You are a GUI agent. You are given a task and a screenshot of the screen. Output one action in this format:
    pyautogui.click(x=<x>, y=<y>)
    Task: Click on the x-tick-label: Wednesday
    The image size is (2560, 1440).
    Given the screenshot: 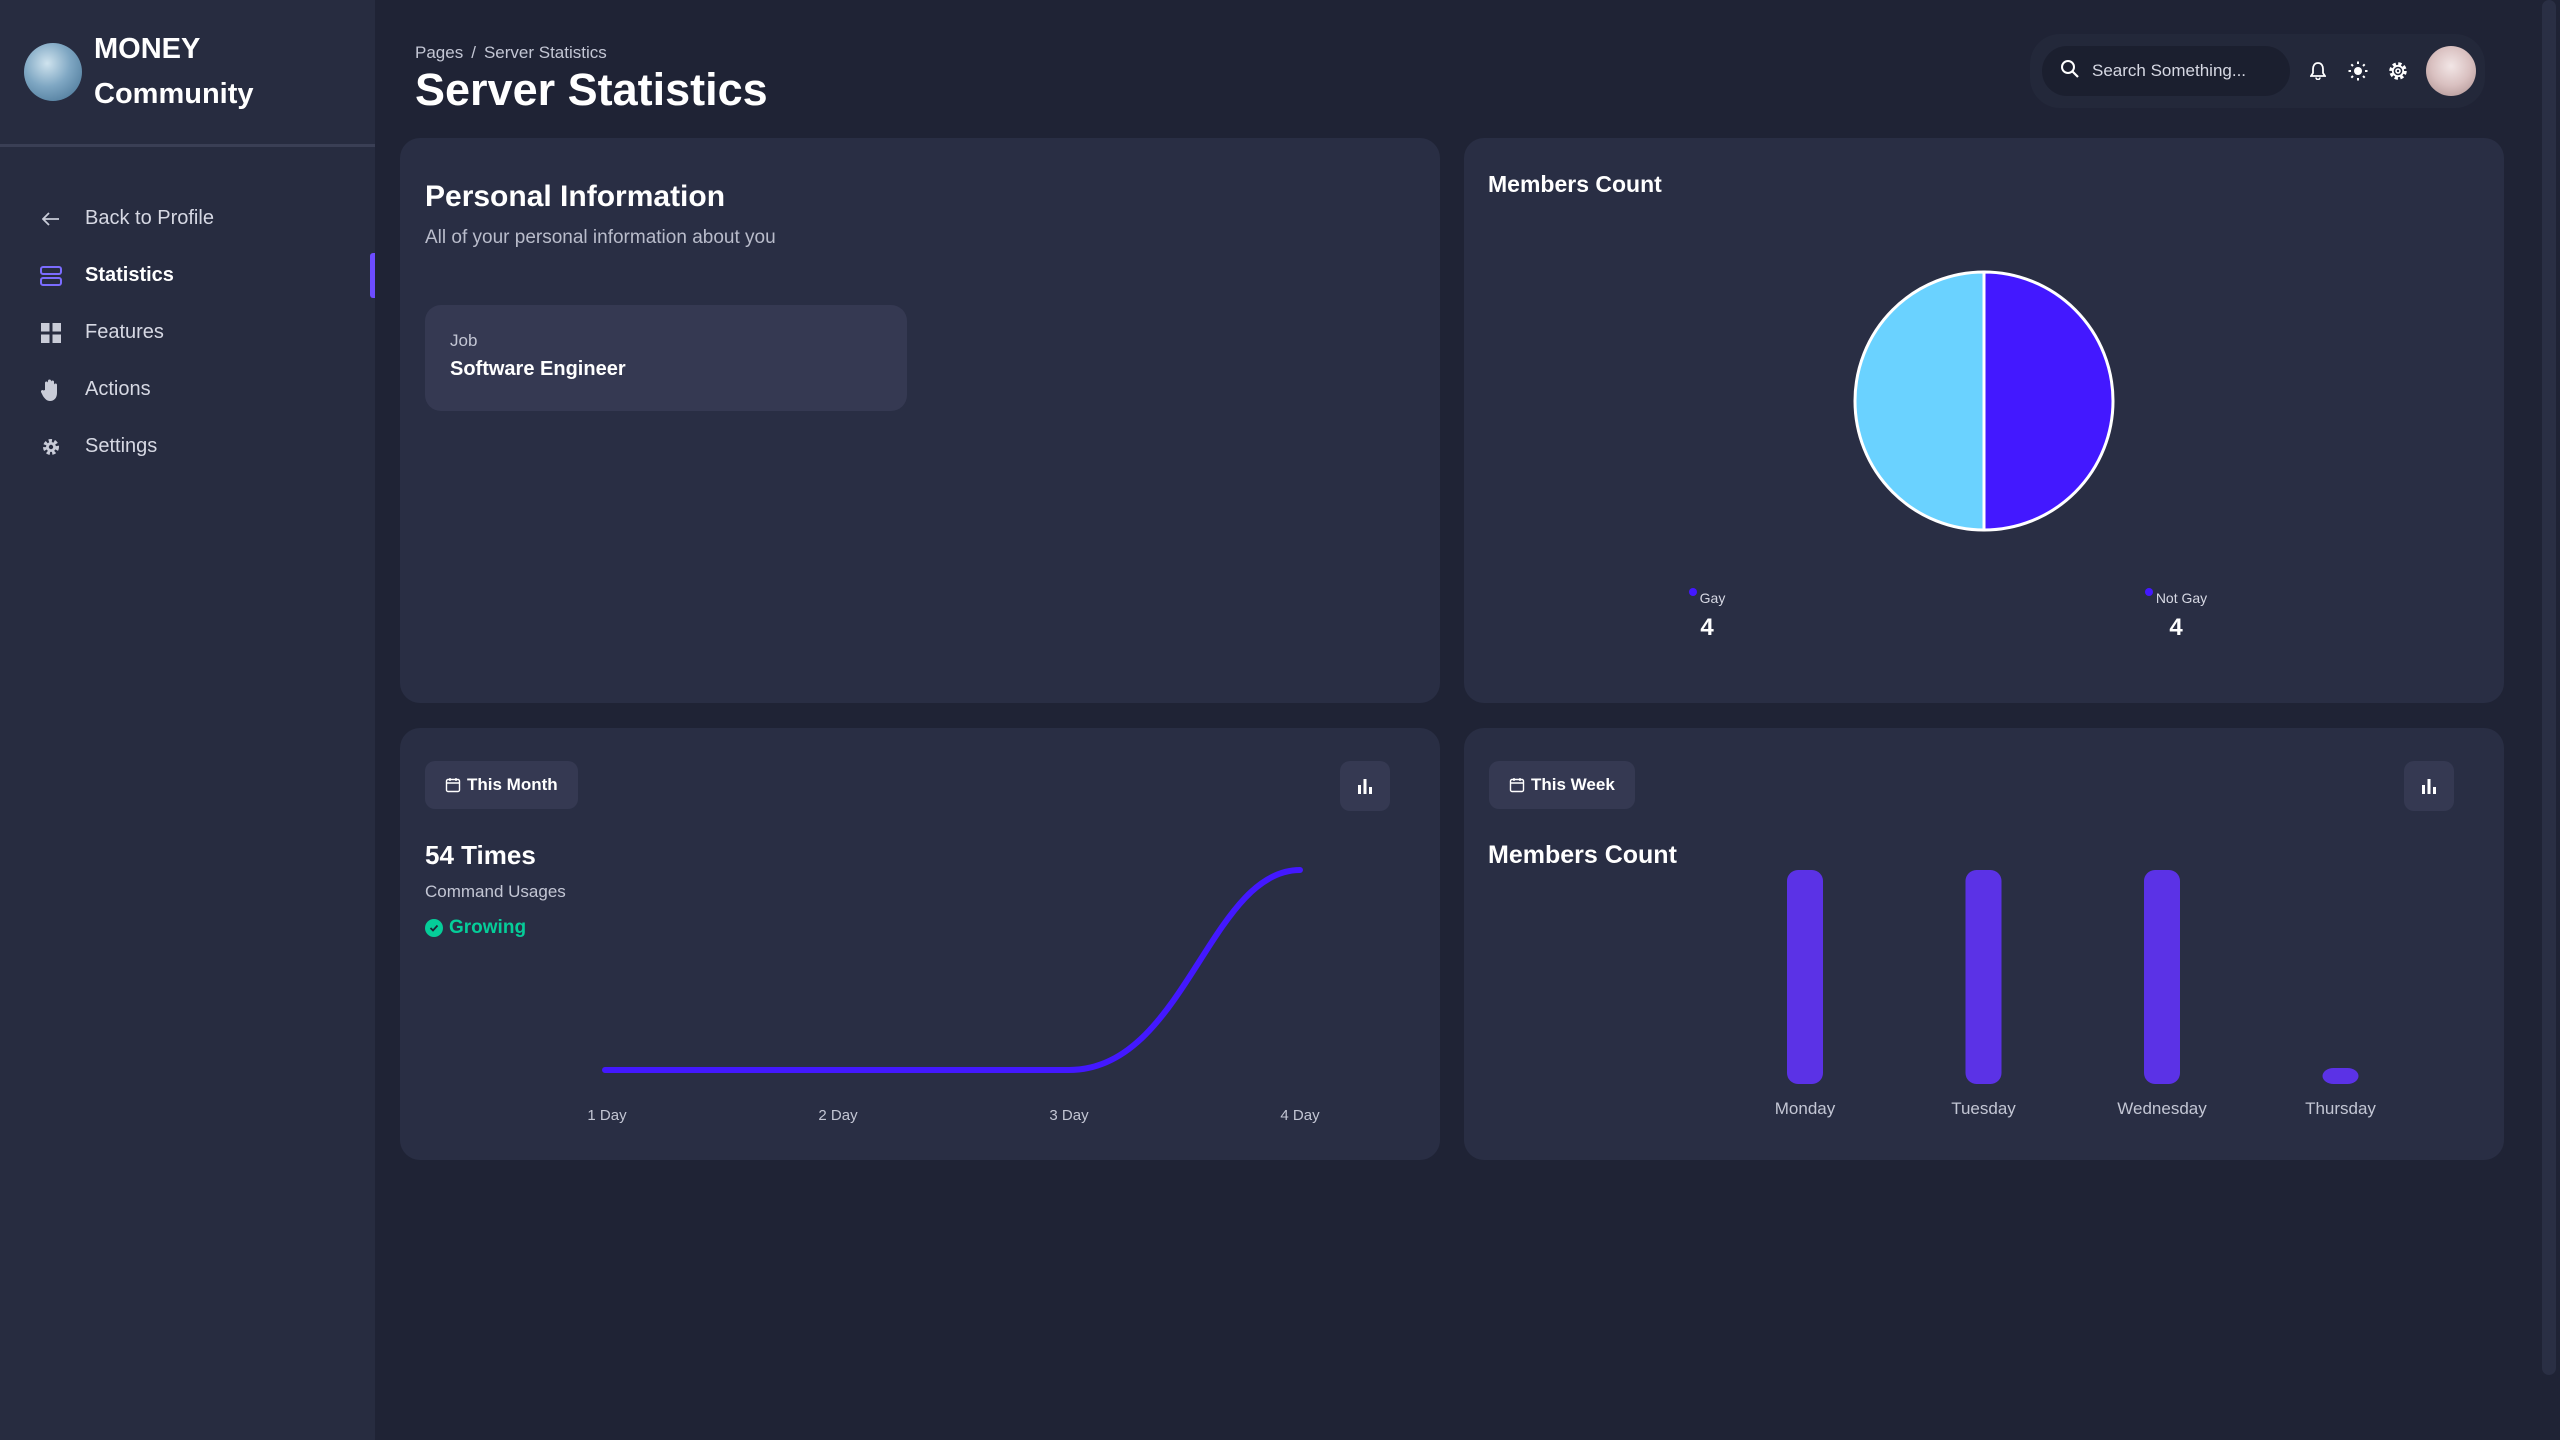 What is the action you would take?
    pyautogui.click(x=2162, y=1108)
    